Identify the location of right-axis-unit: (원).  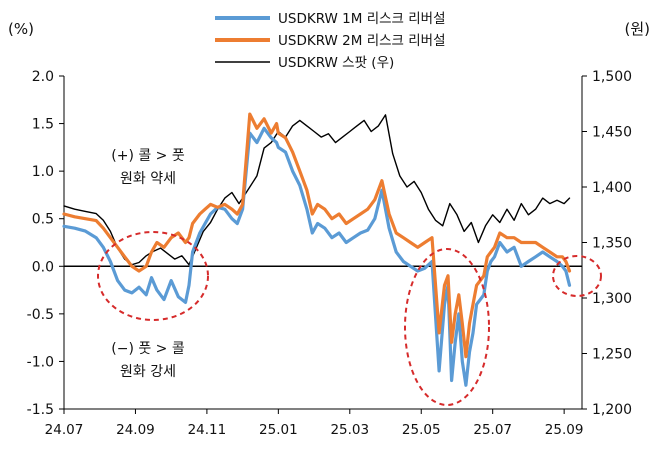
(637, 29).